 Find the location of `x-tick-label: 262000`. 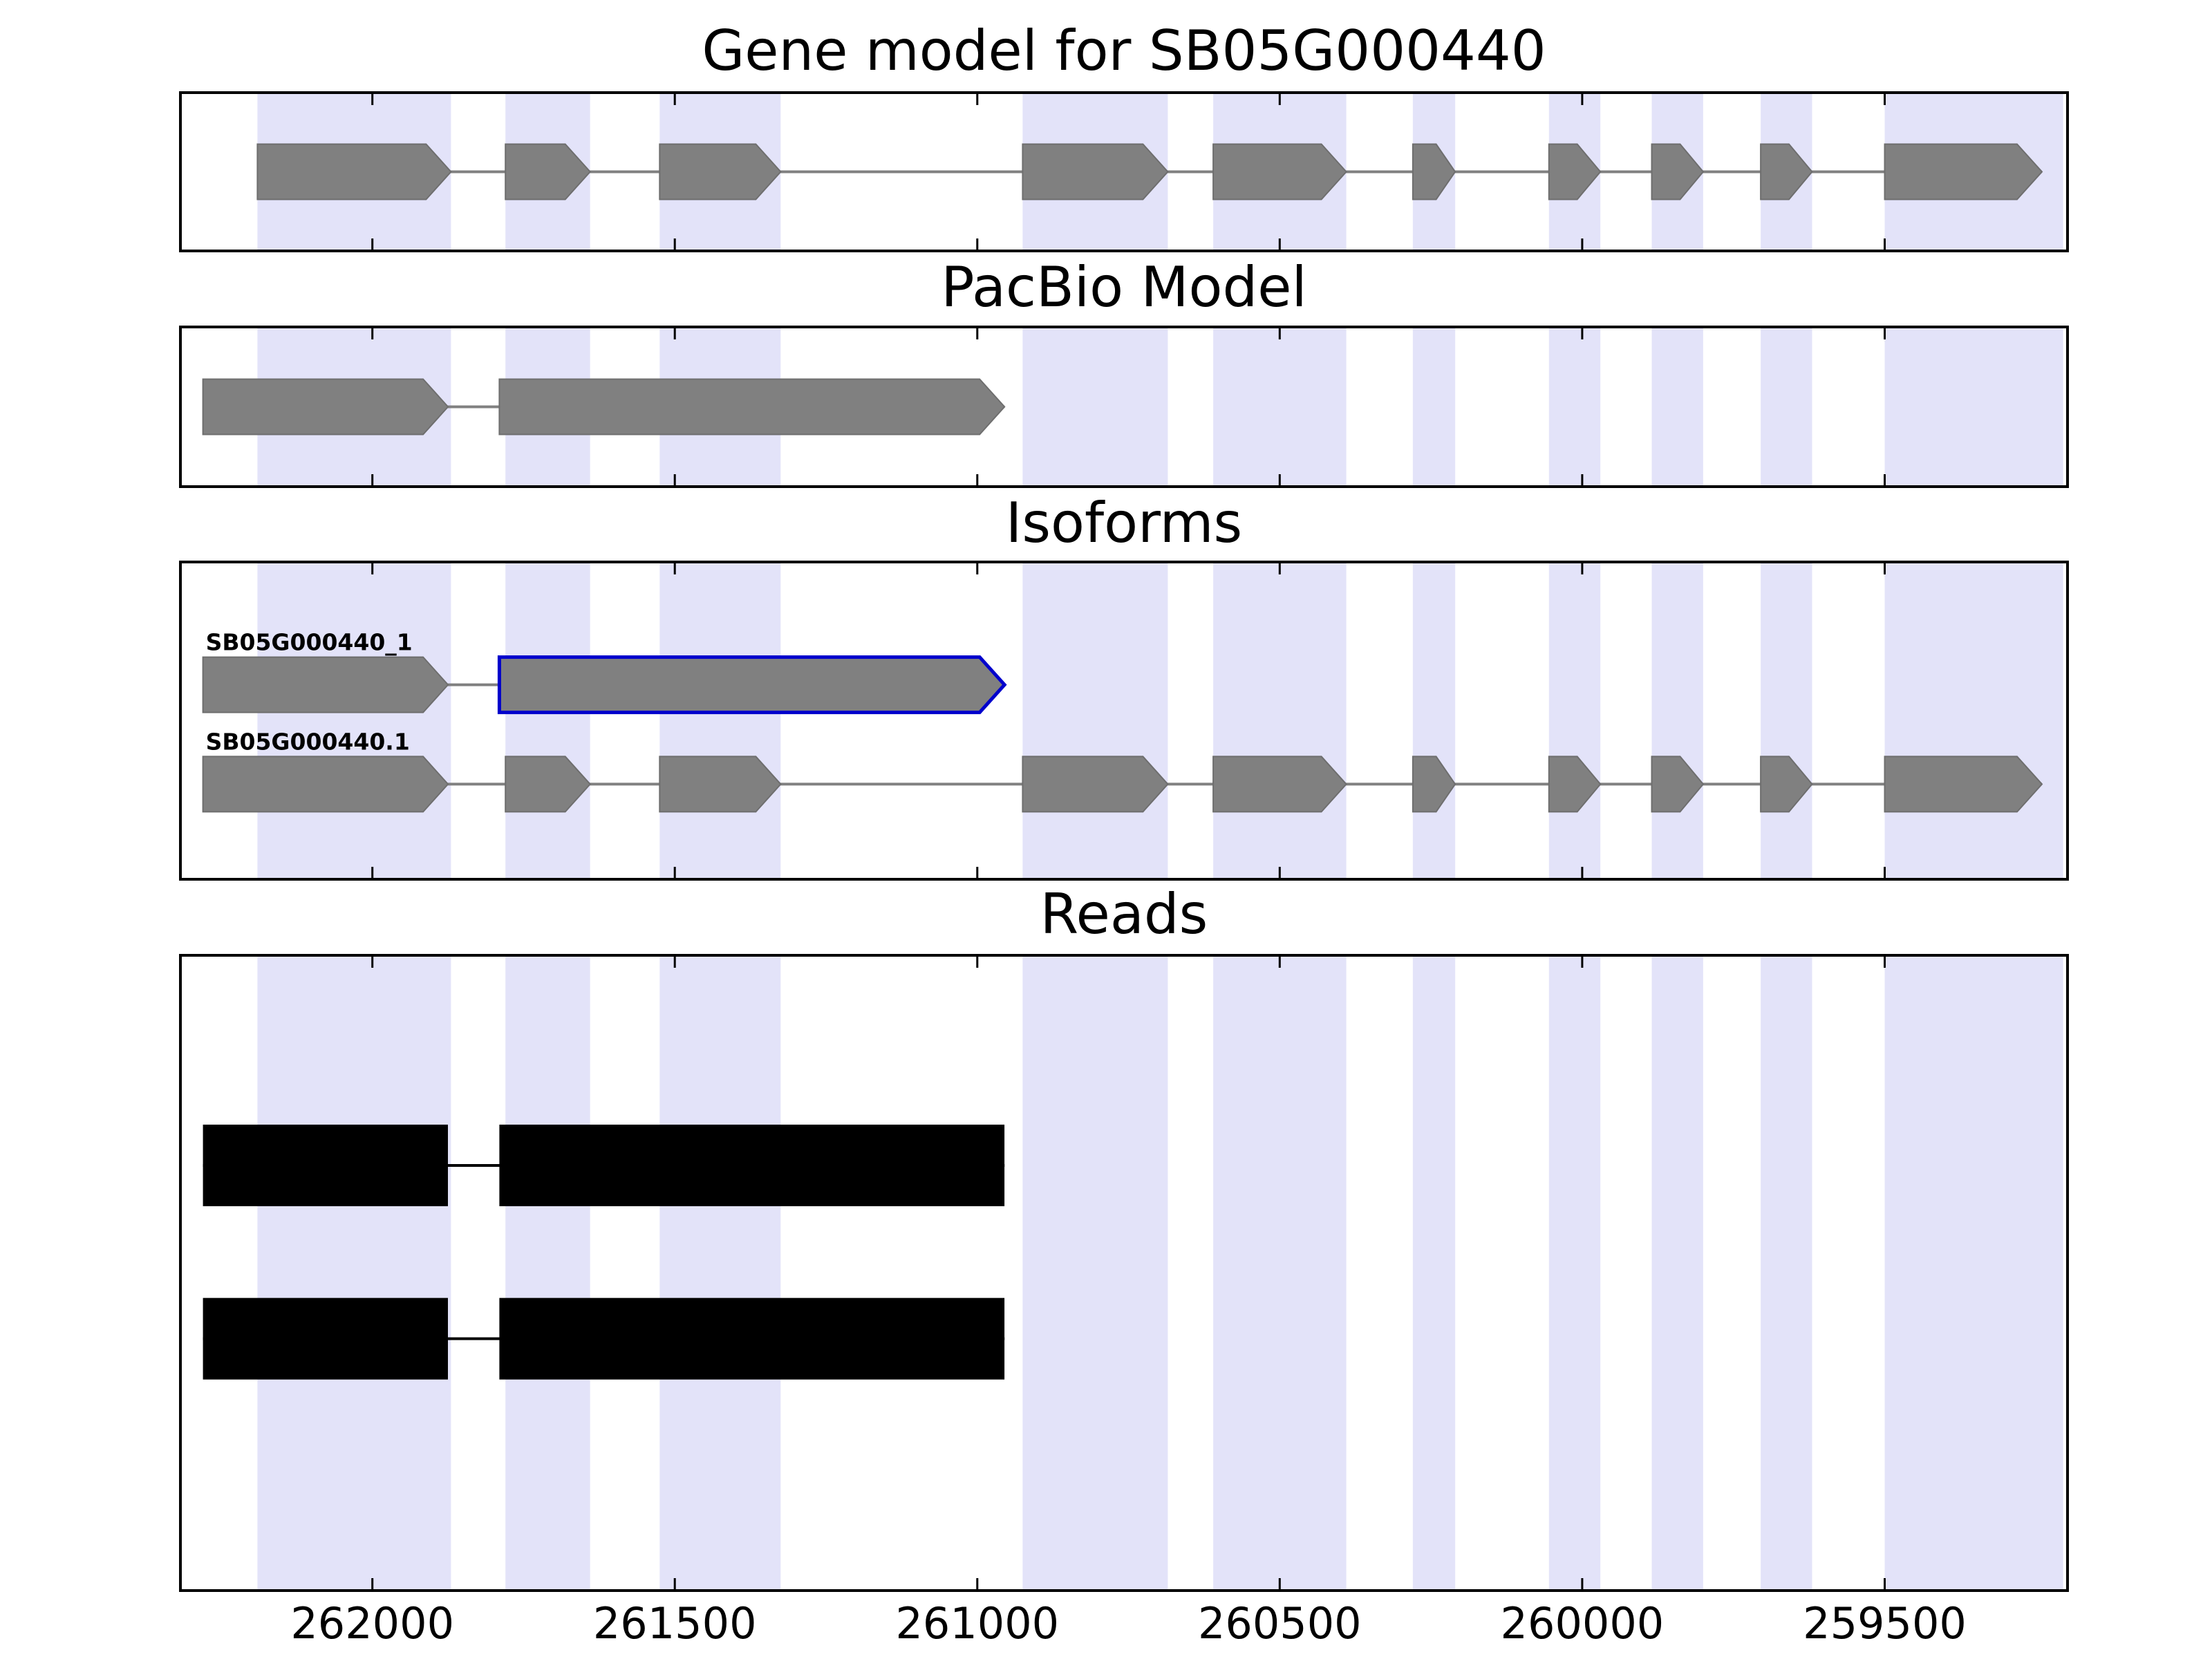

x-tick-label: 262000 is located at coordinates (372, 1624).